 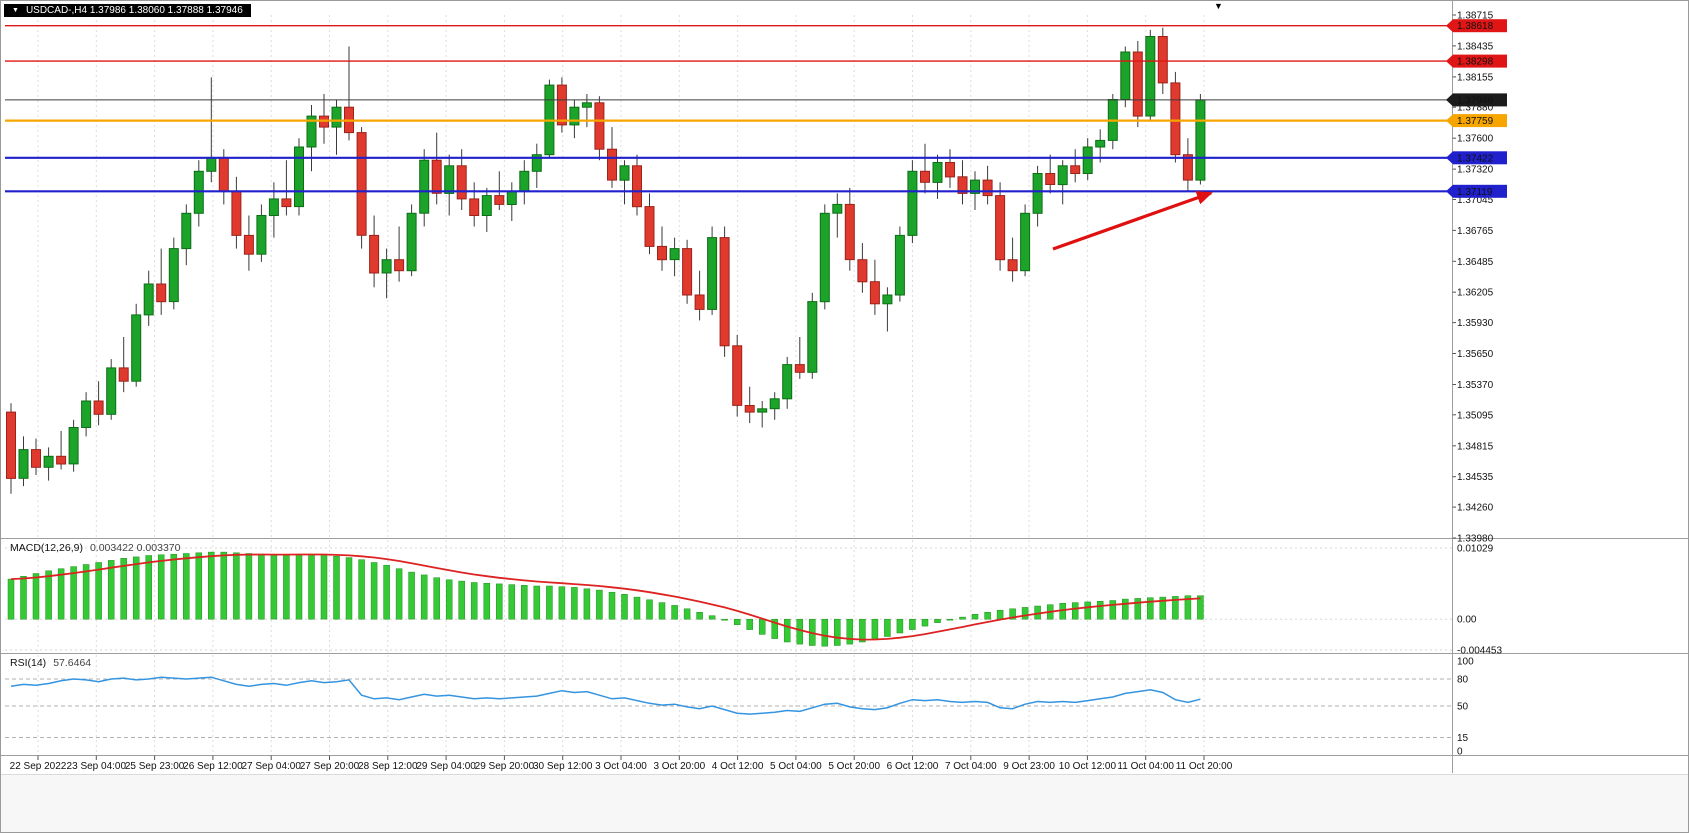 I want to click on price-badge-1.37422, so click(x=1480, y=158).